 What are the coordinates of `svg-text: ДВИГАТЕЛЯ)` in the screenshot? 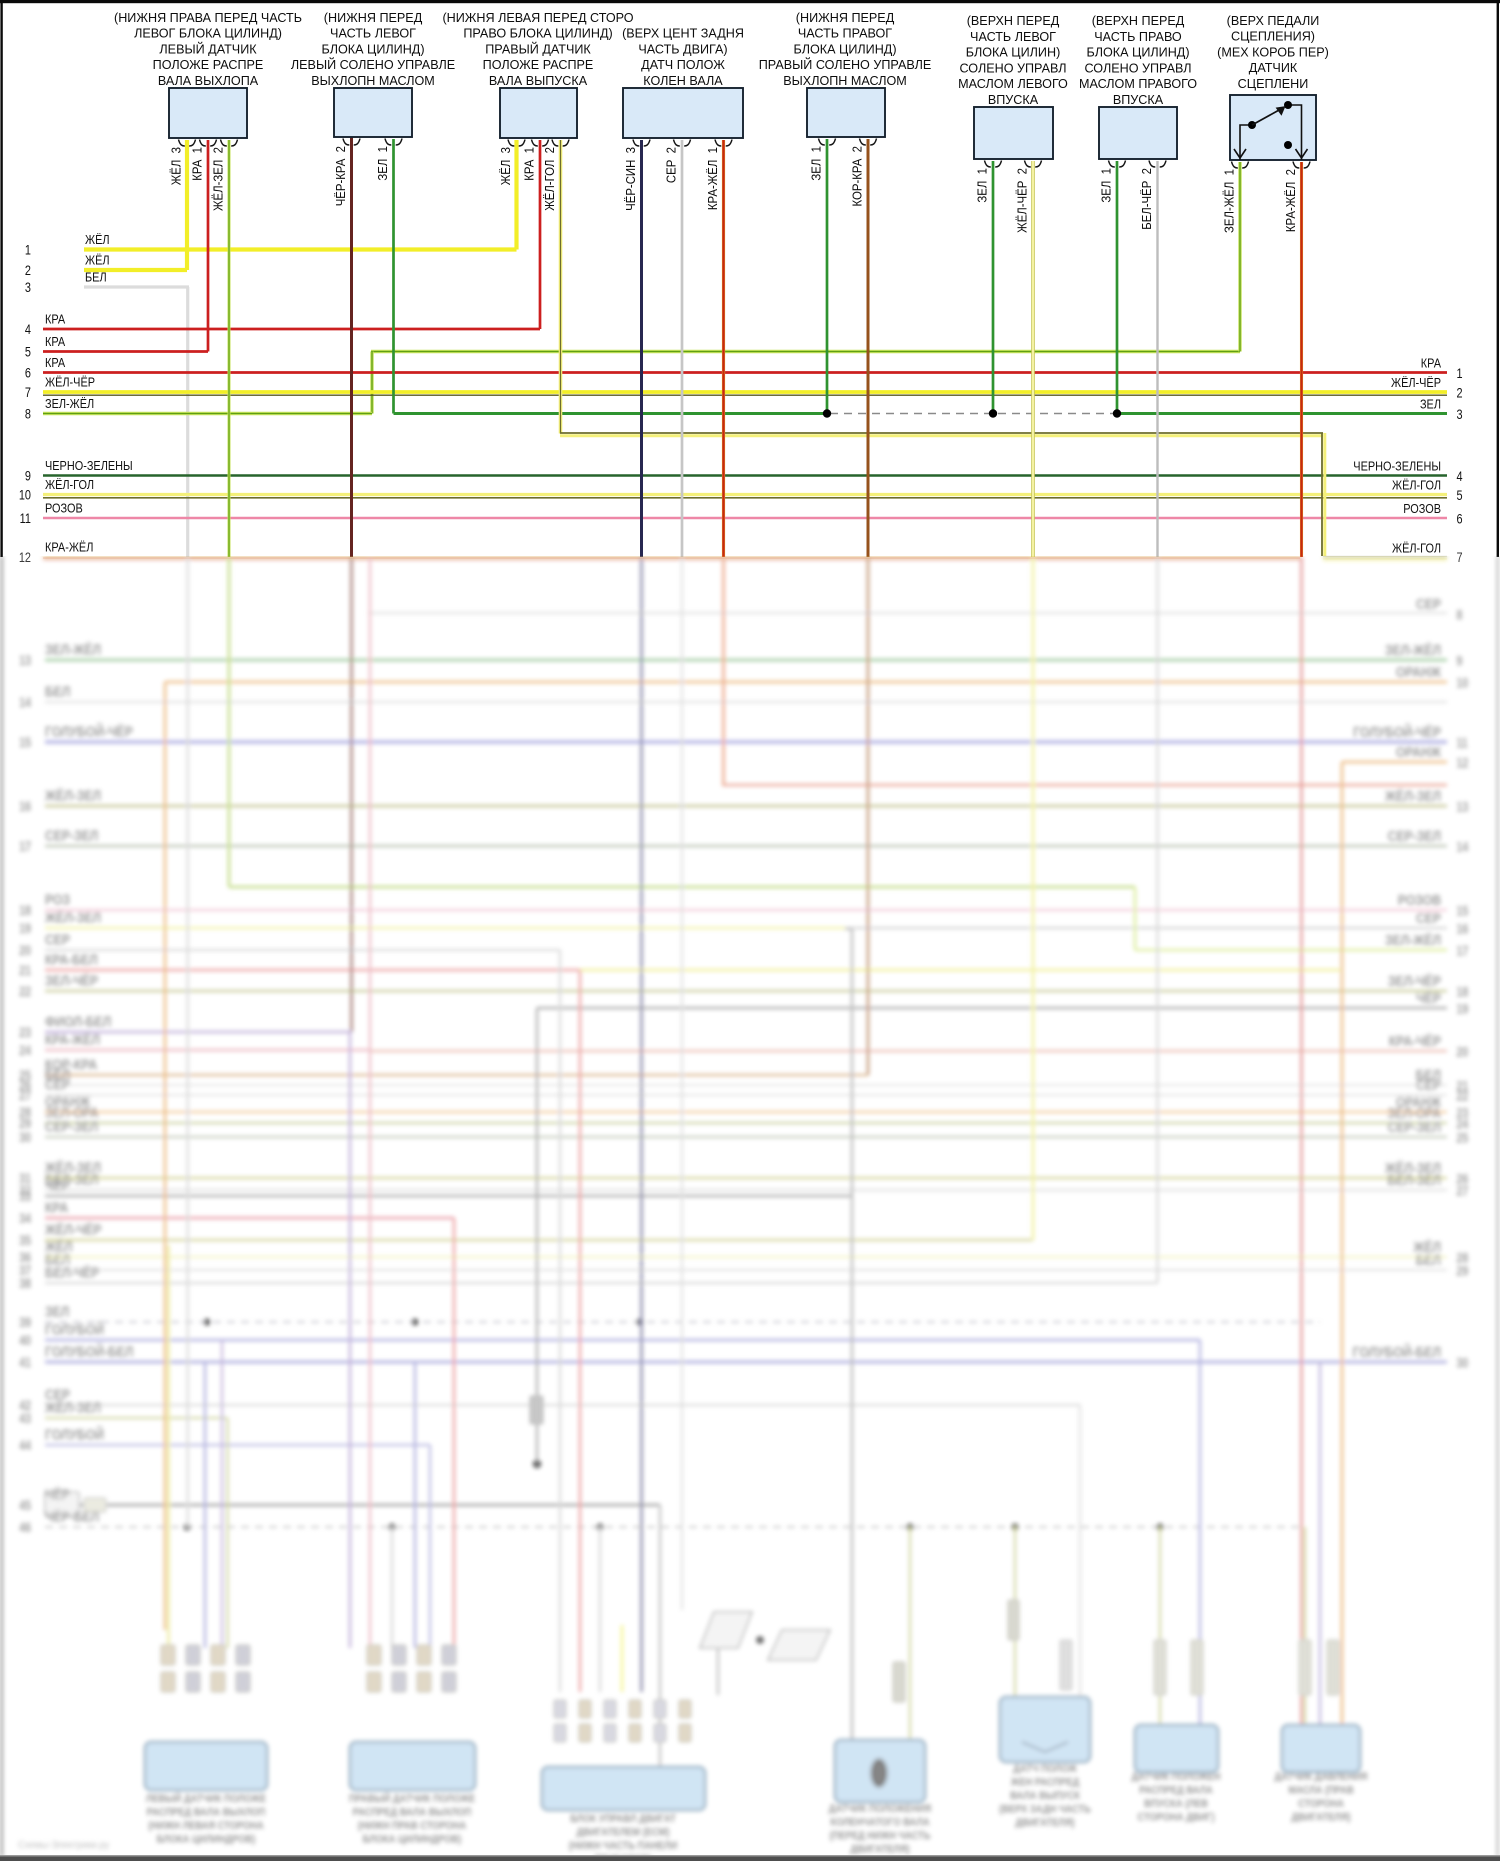 It's located at (1044, 1823).